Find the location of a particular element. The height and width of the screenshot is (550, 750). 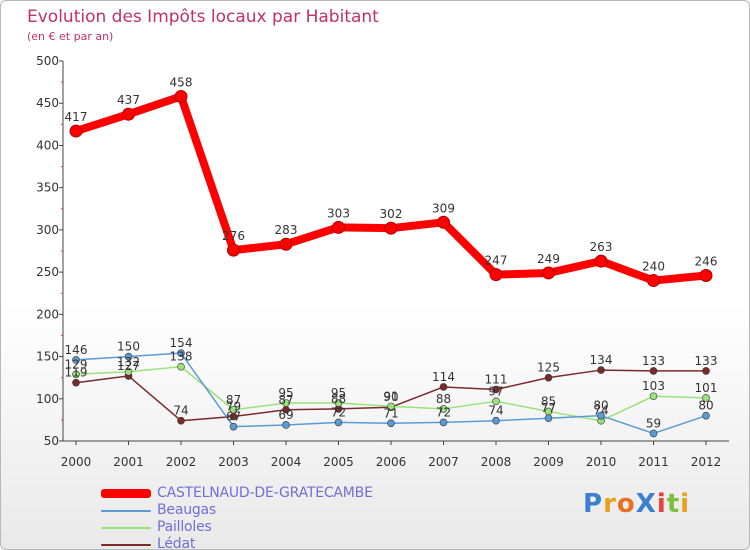

y-tick-label: 150 is located at coordinates (47, 357).